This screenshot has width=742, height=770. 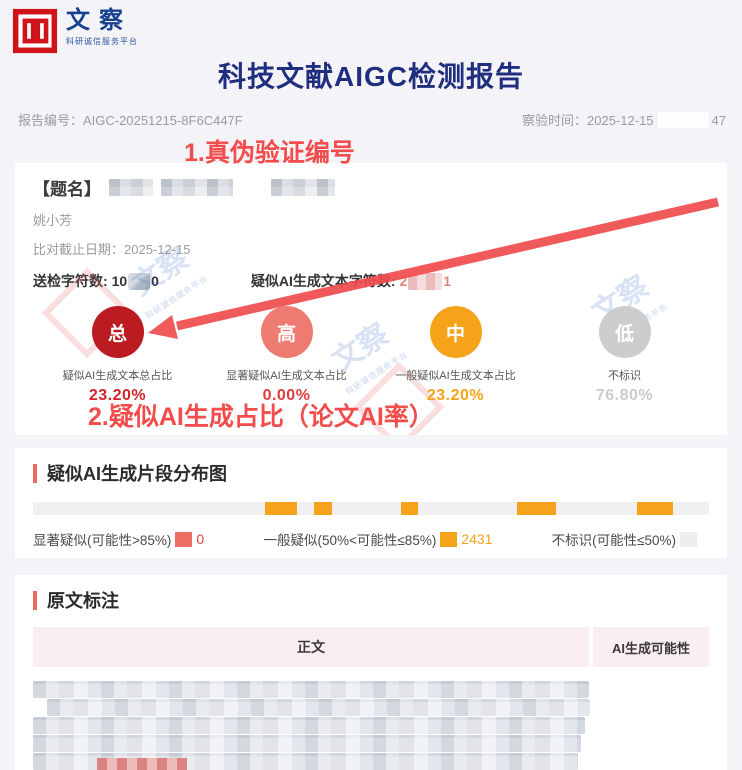 What do you see at coordinates (425, 281) in the screenshot?
I see `ai-chars-redacted` at bounding box center [425, 281].